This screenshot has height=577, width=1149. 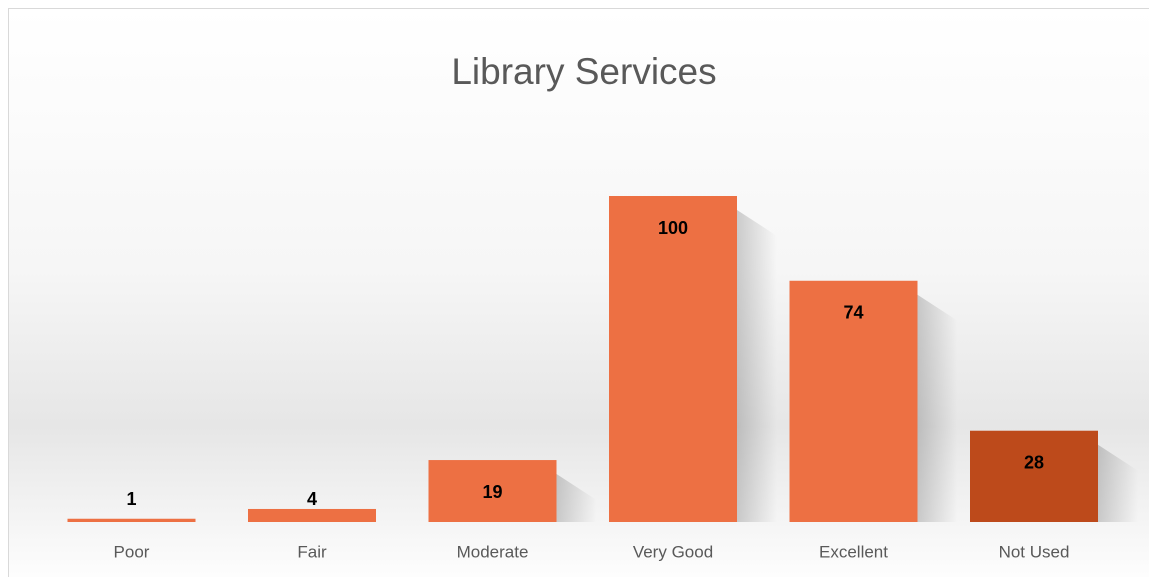 I want to click on x-tick-label: Excellent, so click(x=853, y=551).